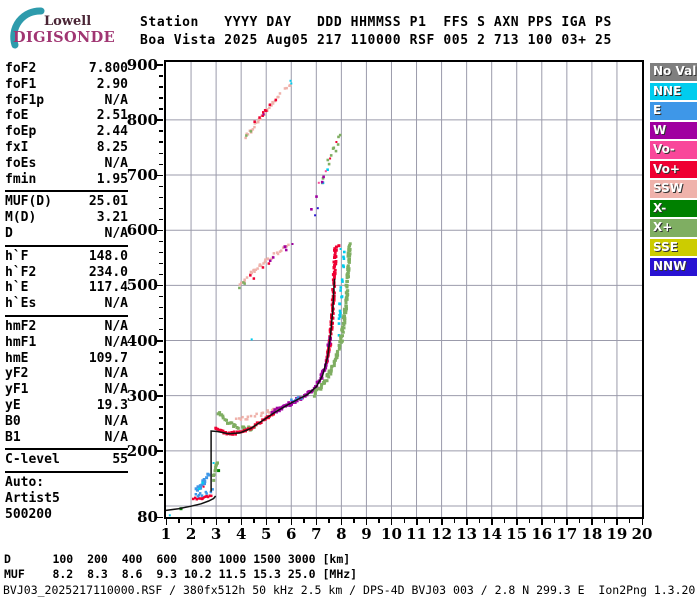  What do you see at coordinates (265, 110) in the screenshot?
I see `trace-third-hop-red` at bounding box center [265, 110].